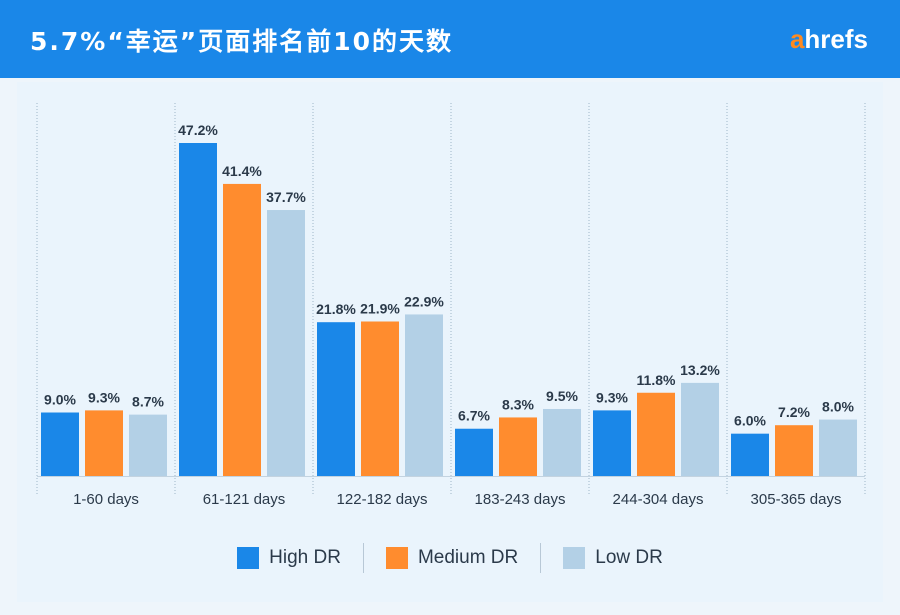 The height and width of the screenshot is (615, 900). What do you see at coordinates (424, 301) in the screenshot?
I see `data-label: 22.9%` at bounding box center [424, 301].